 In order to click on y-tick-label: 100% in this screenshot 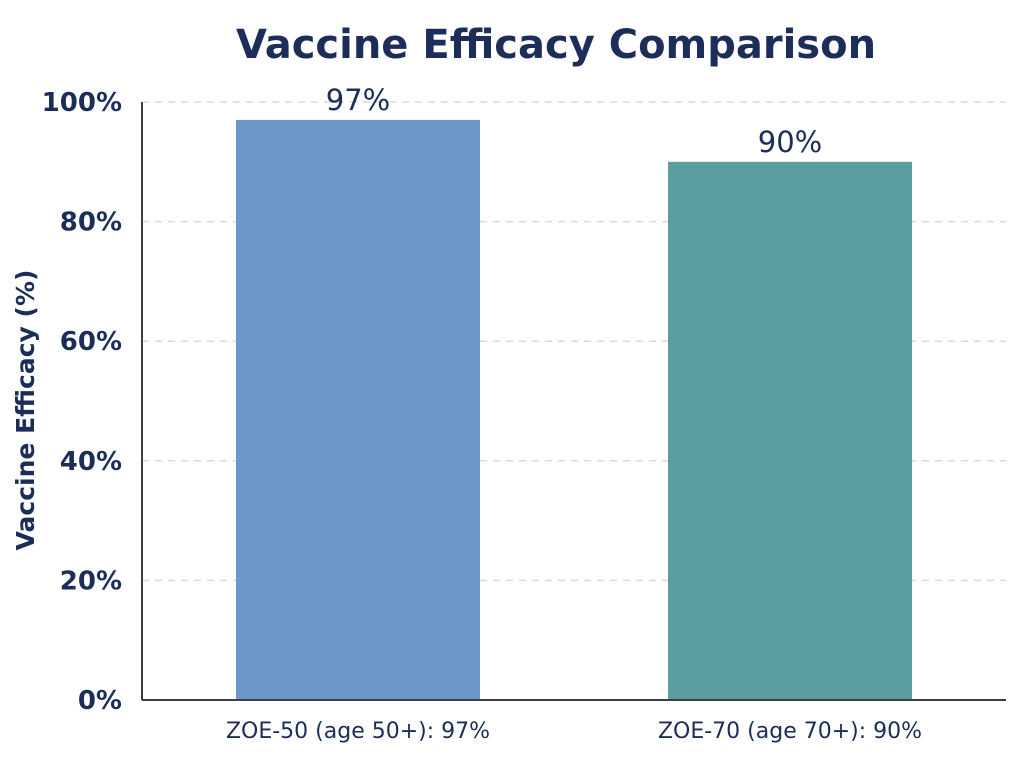, I will do `click(82, 103)`.